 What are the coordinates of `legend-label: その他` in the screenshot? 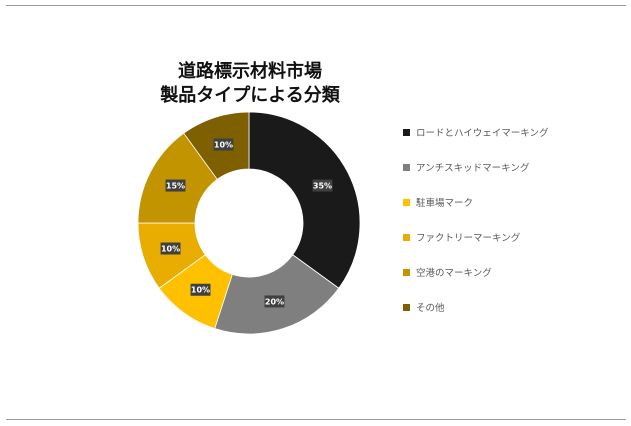 It's located at (430, 308).